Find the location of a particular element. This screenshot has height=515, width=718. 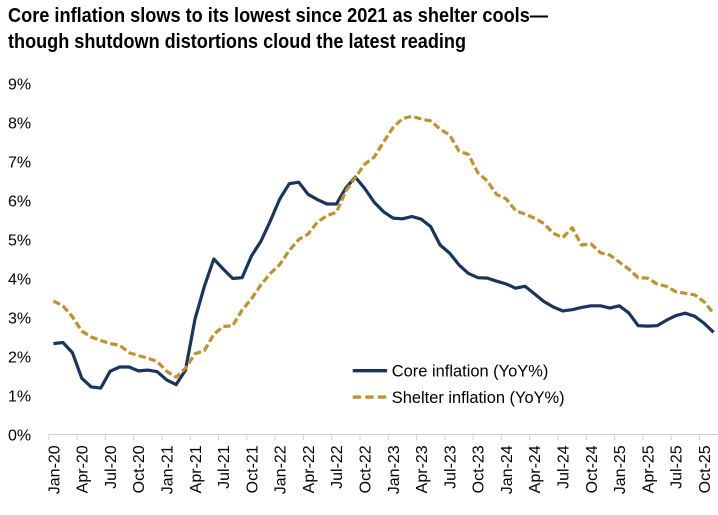

svg-text: Oct-24 is located at coordinates (592, 469).